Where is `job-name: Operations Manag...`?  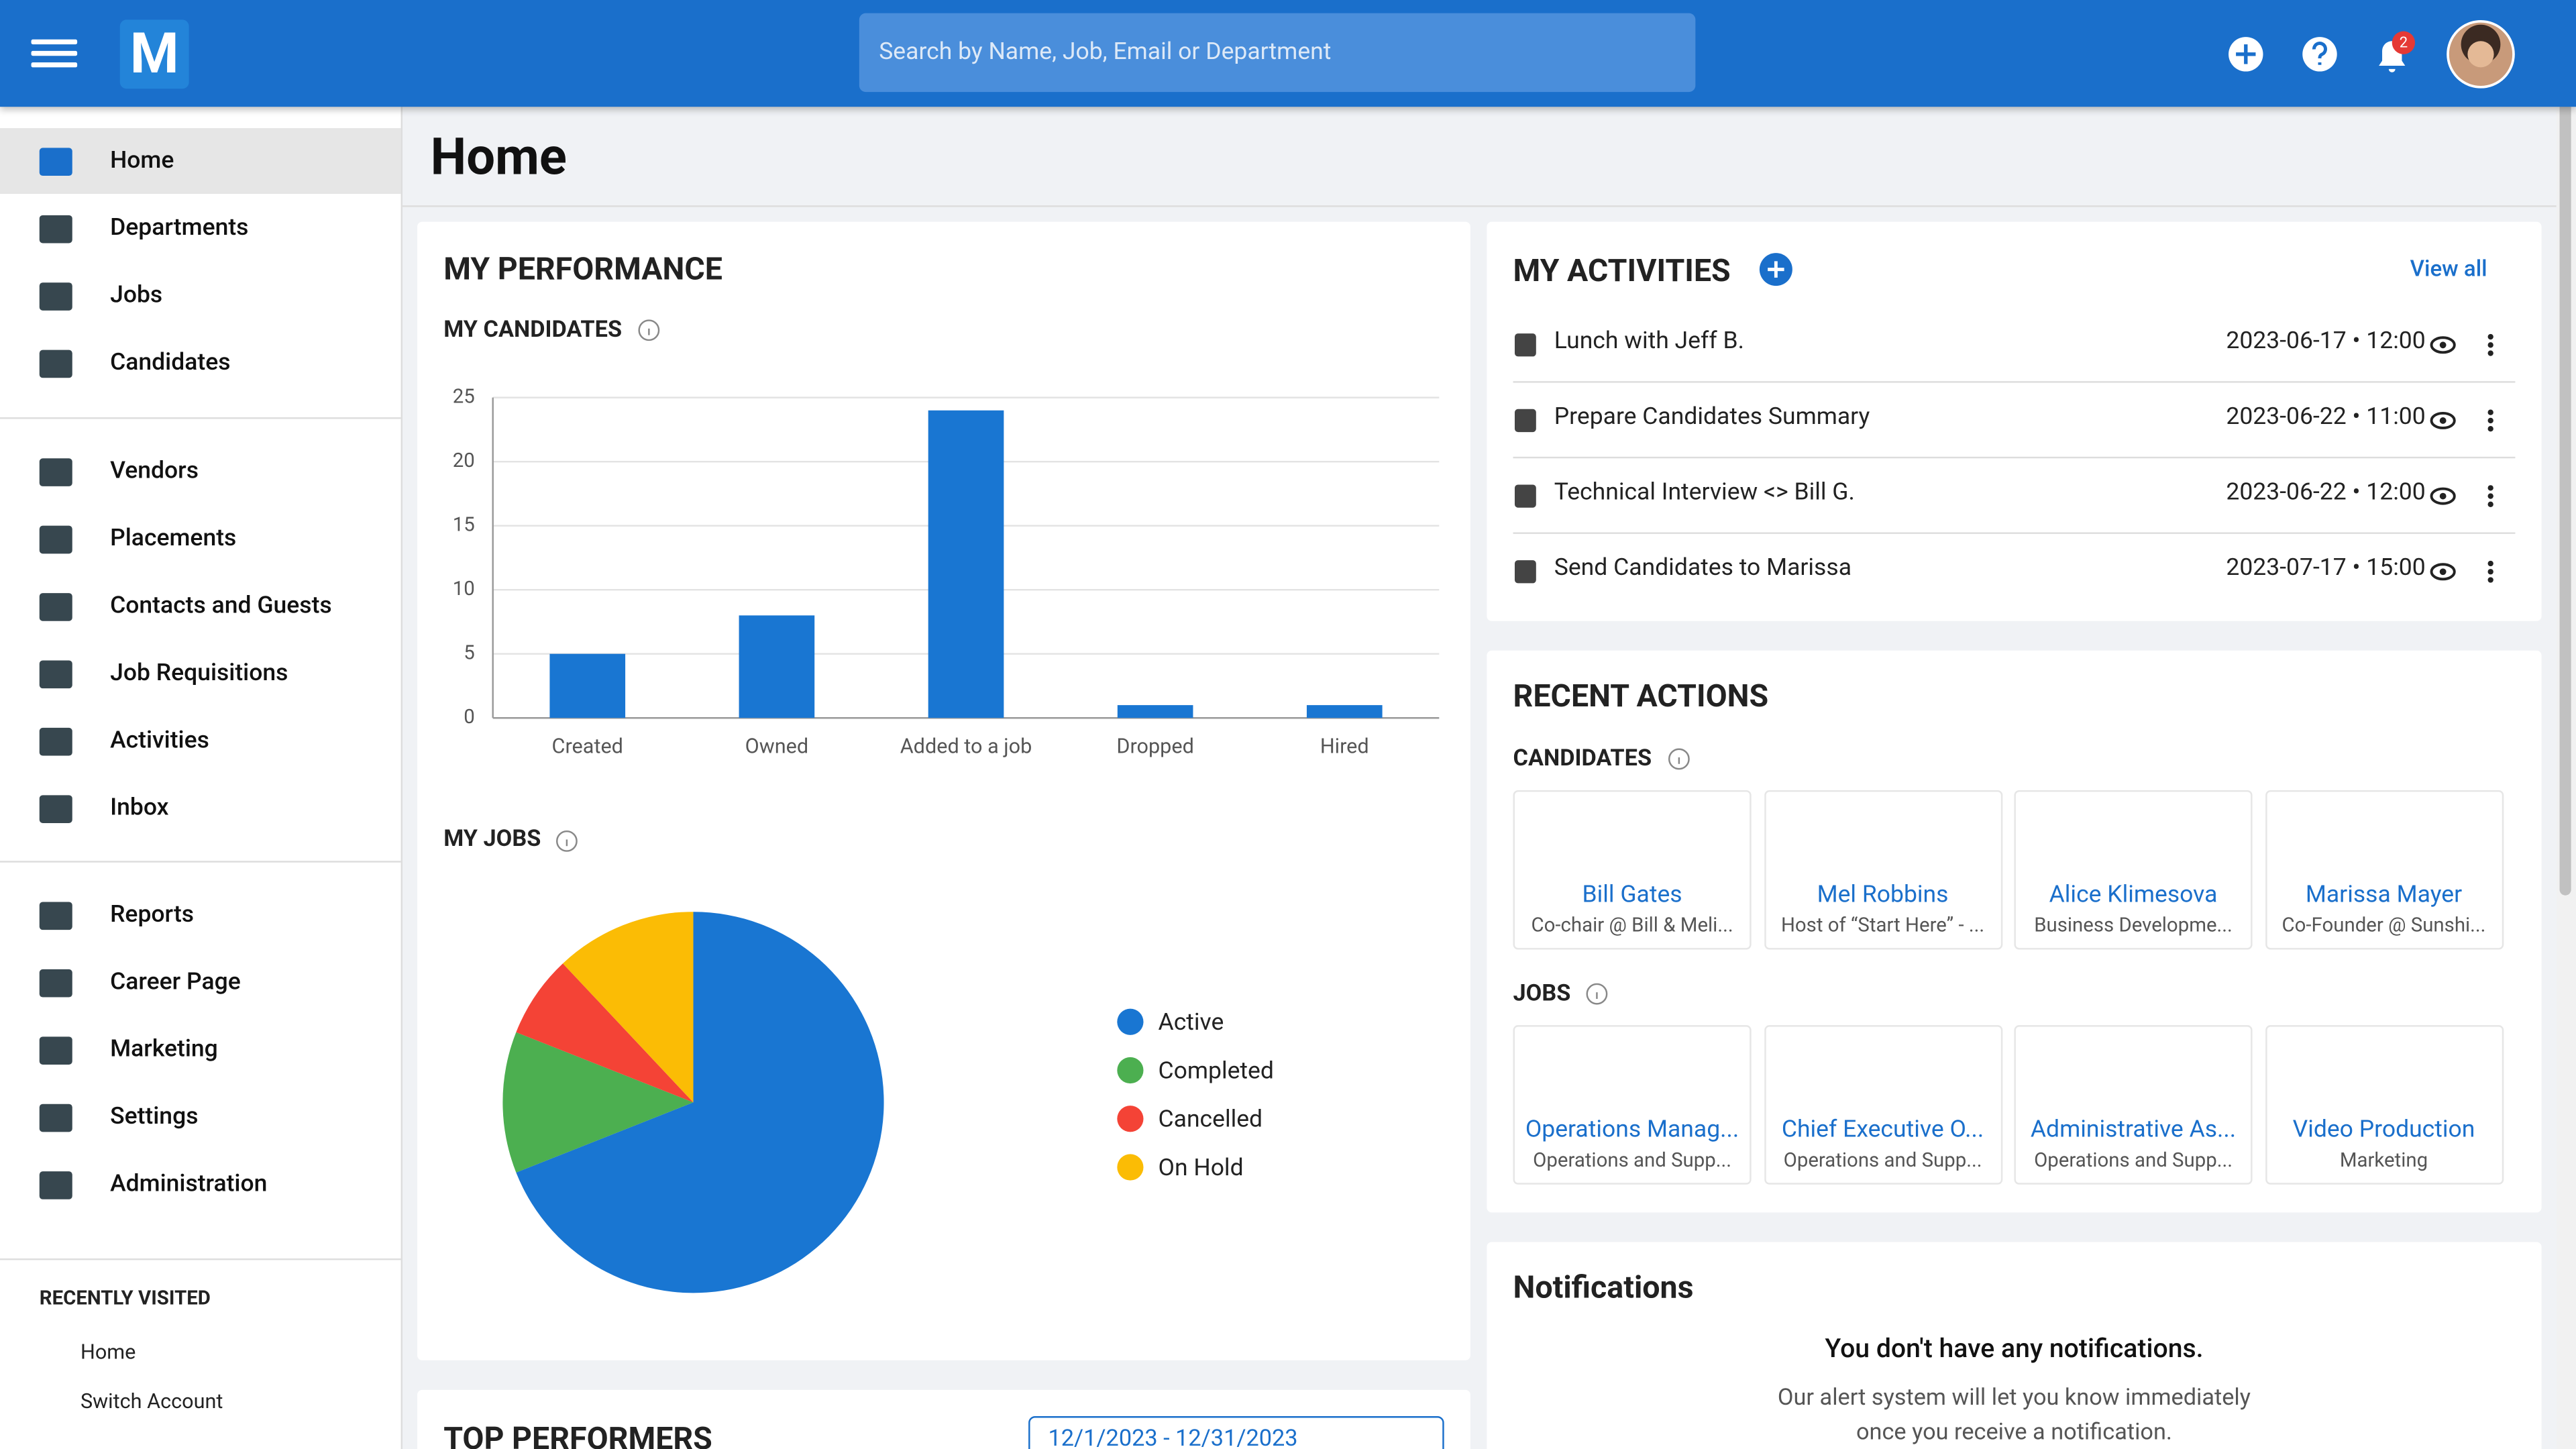 job-name: Operations Manag... is located at coordinates (1632, 1129).